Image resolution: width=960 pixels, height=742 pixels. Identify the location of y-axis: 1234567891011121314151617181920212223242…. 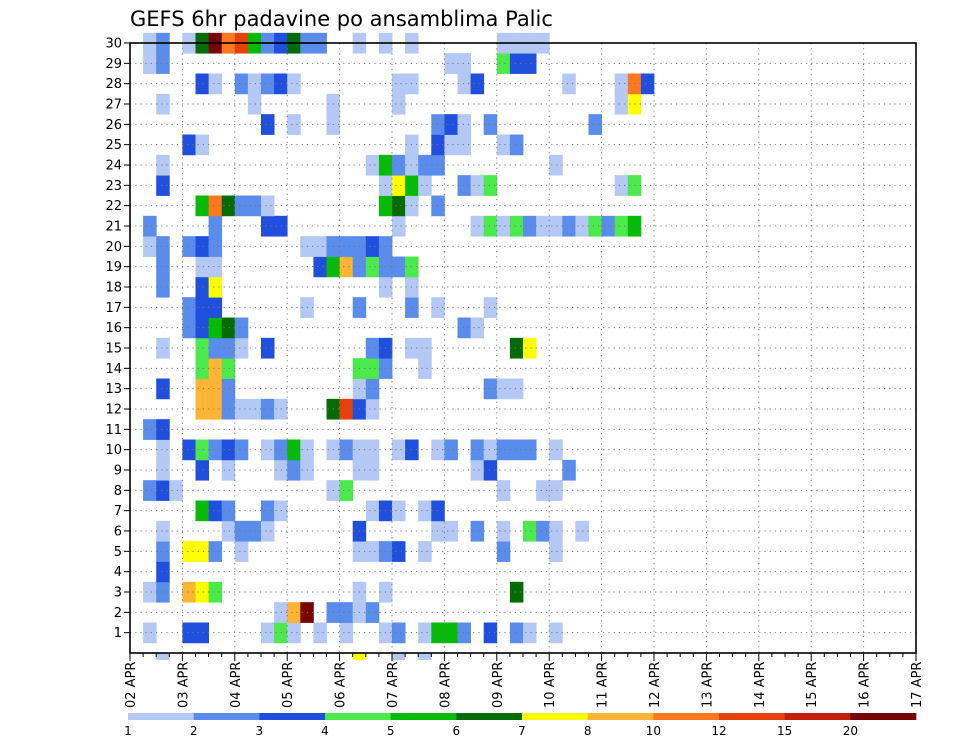
(117, 339).